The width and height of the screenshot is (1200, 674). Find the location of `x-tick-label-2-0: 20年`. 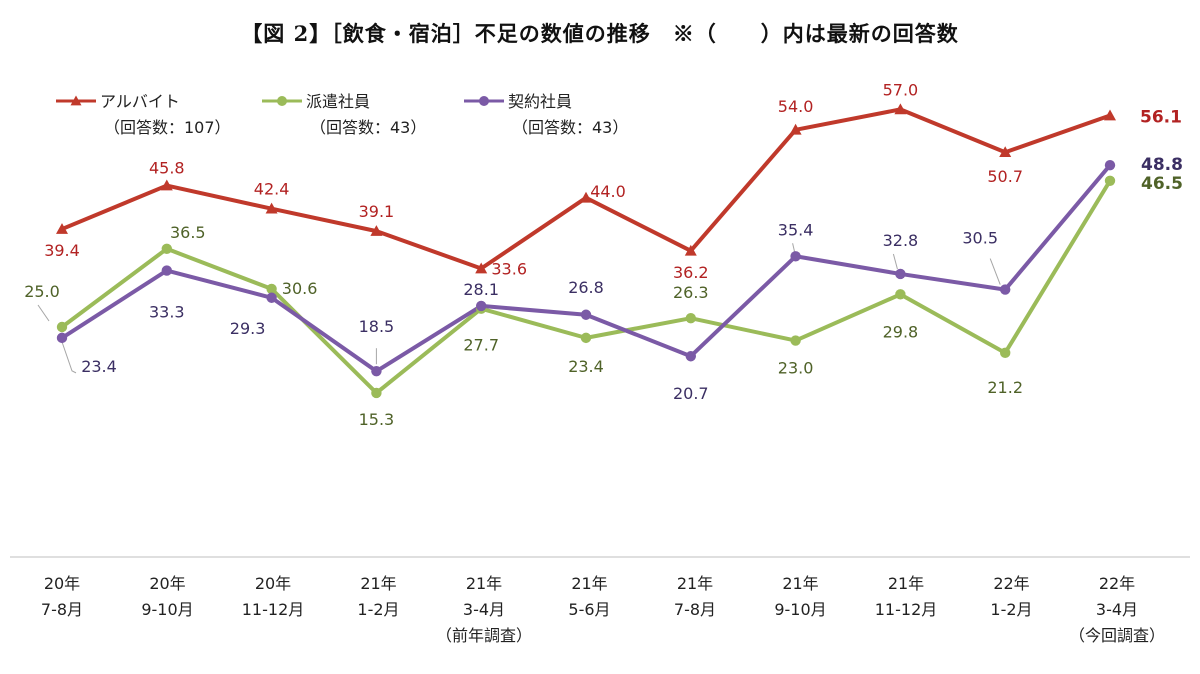

x-tick-label-2-0: 20年 is located at coordinates (273, 583).